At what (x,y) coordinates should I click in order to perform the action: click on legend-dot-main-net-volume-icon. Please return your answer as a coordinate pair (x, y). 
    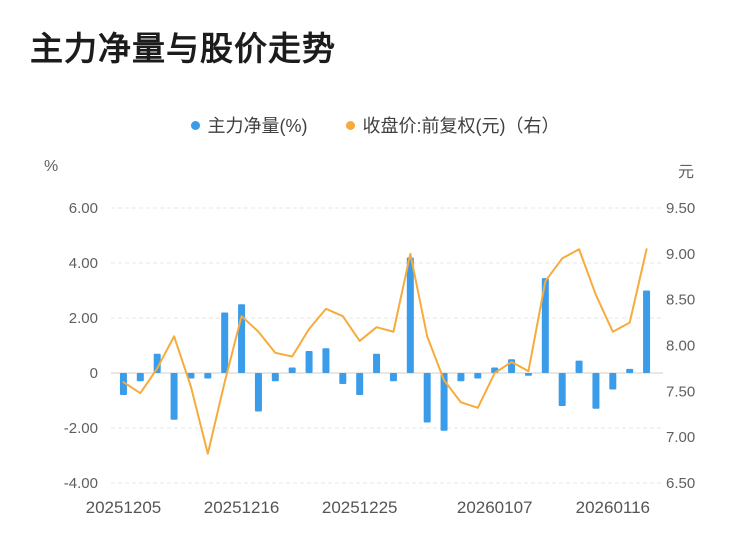
    Looking at the image, I should click on (195, 125).